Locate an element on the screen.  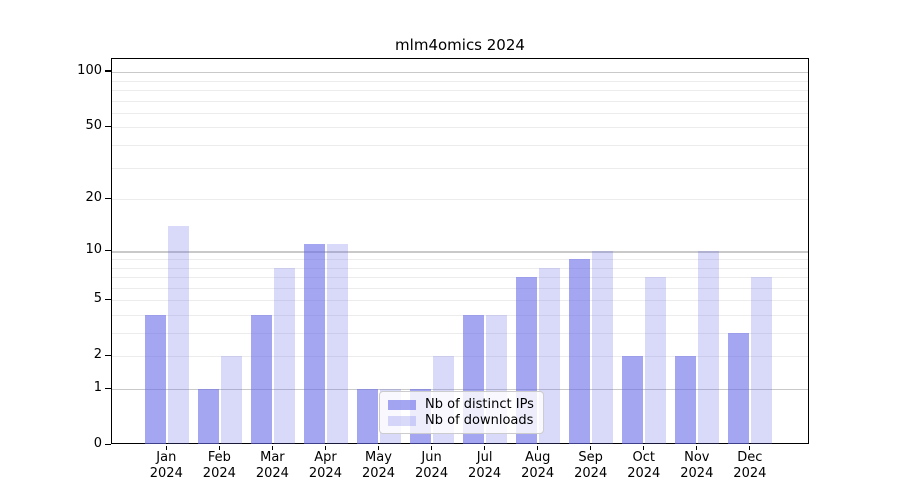
x-tick-label-jul: Jul 2024 is located at coordinates (485, 465).